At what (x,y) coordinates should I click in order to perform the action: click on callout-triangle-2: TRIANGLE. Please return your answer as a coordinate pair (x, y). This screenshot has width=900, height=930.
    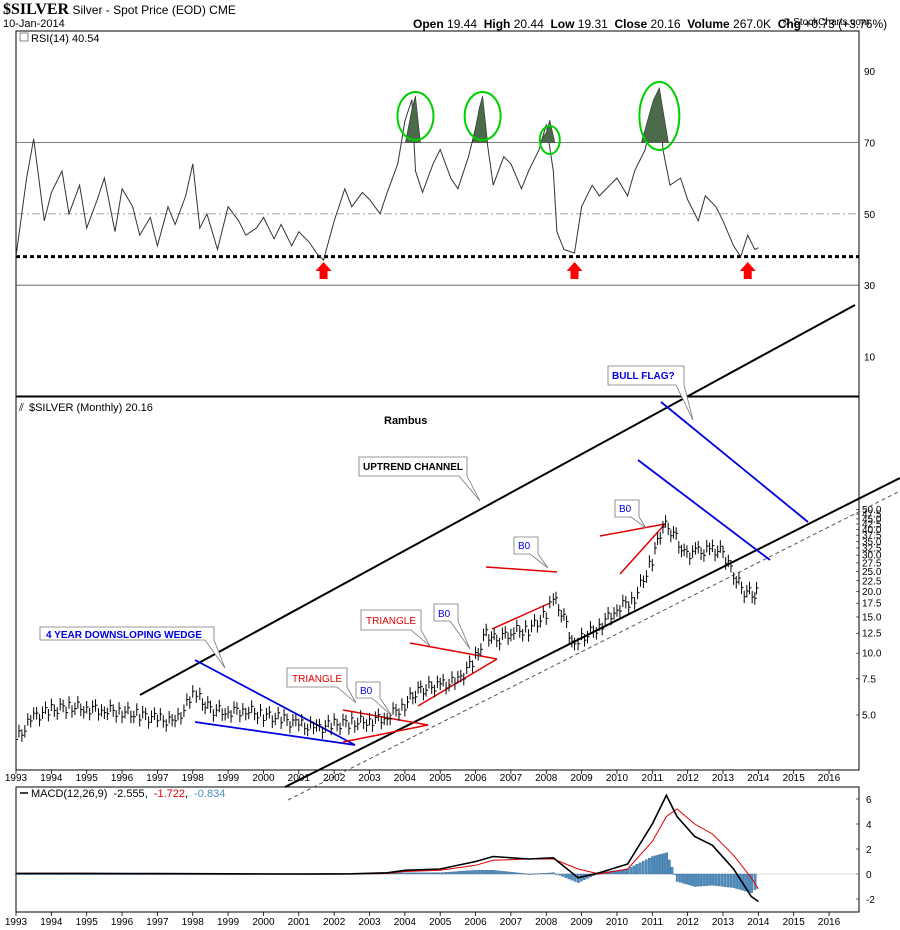
    Looking at the image, I should click on (395, 628).